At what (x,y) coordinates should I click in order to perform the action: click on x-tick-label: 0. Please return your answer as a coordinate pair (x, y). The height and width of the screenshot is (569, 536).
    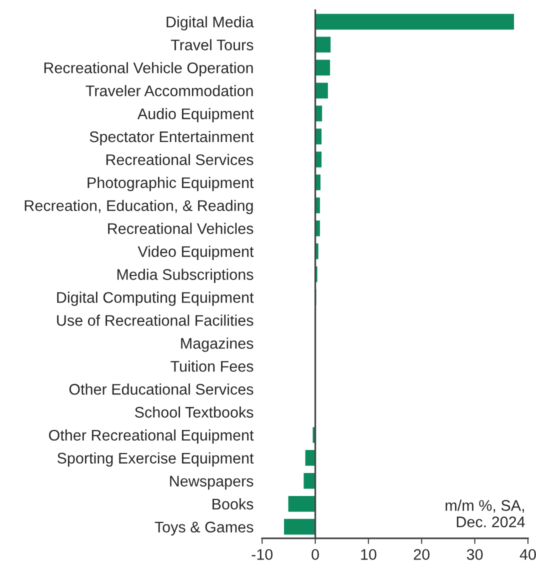
    Looking at the image, I should click on (315, 554).